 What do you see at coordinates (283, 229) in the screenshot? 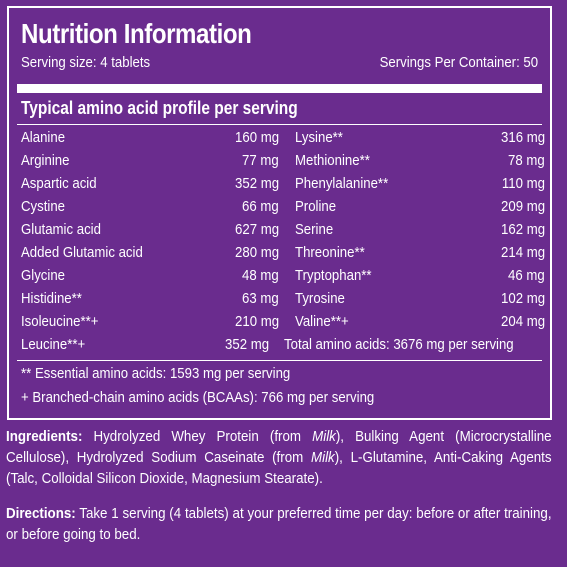
I see `table-row: Glutamic acid 627 mg Serine 162 mg` at bounding box center [283, 229].